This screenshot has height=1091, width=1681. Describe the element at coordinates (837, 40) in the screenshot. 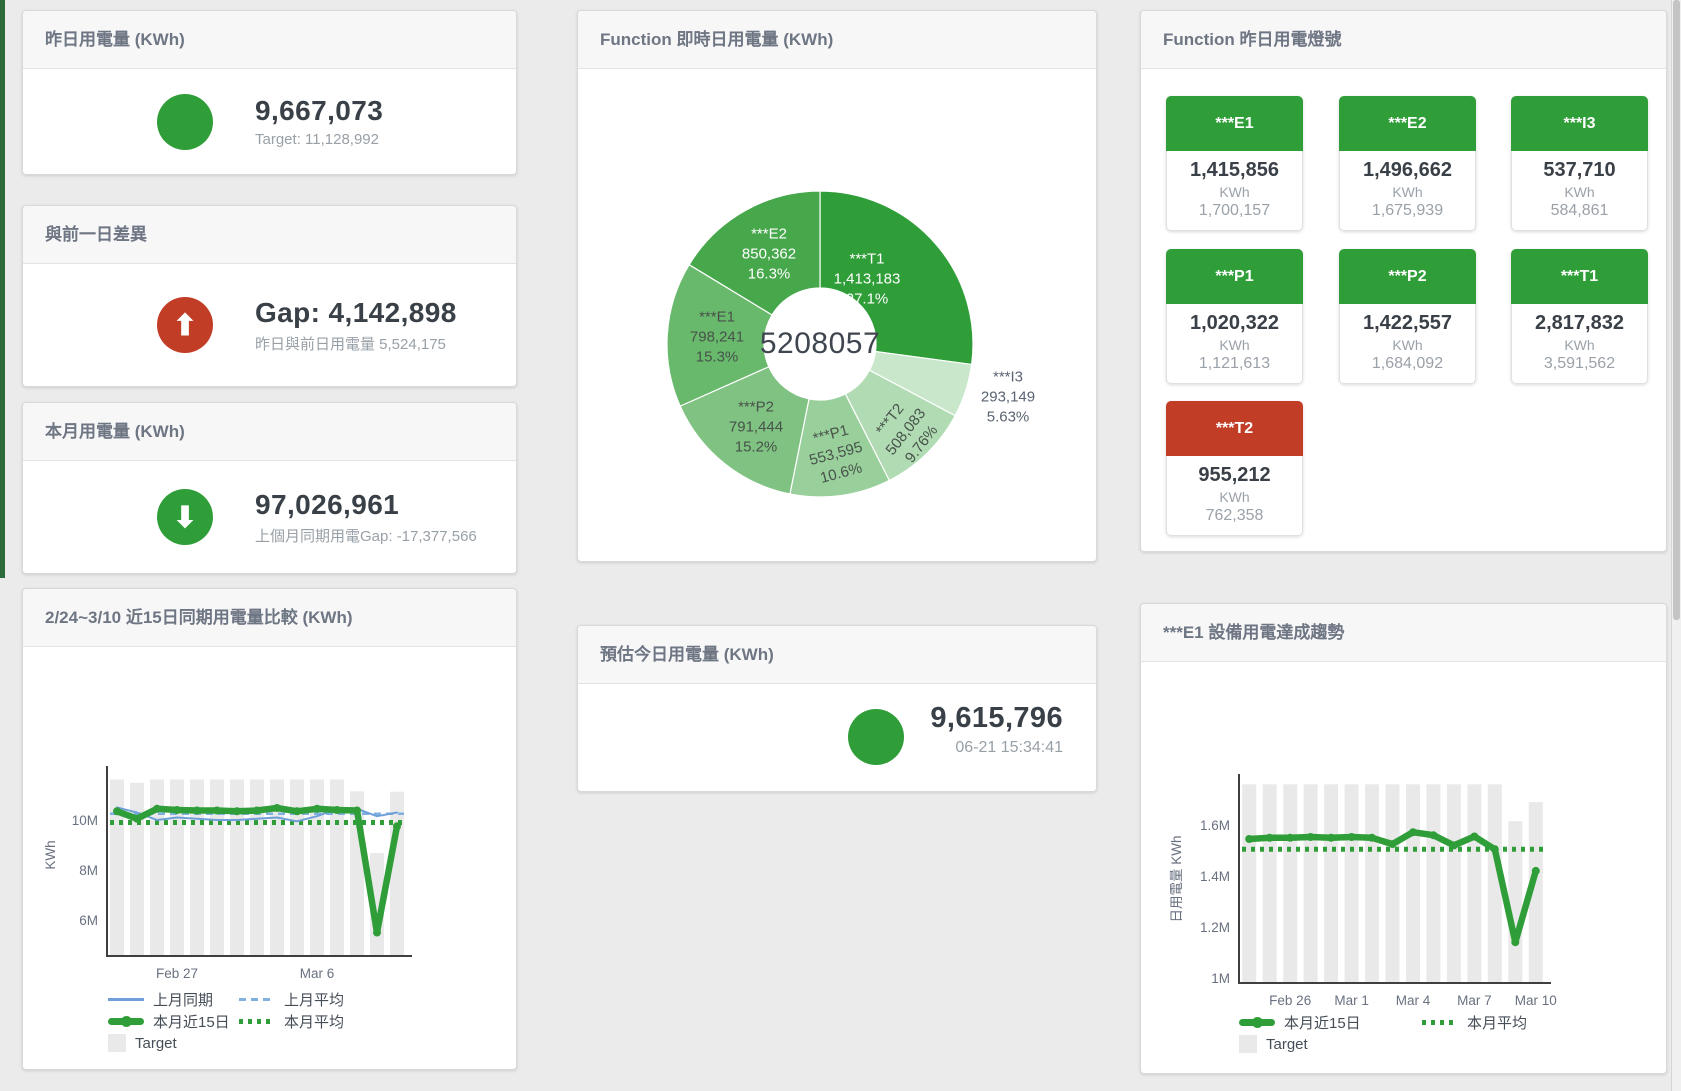

I see `panel-title: Function 即時日用電量 (KWh)` at that location.